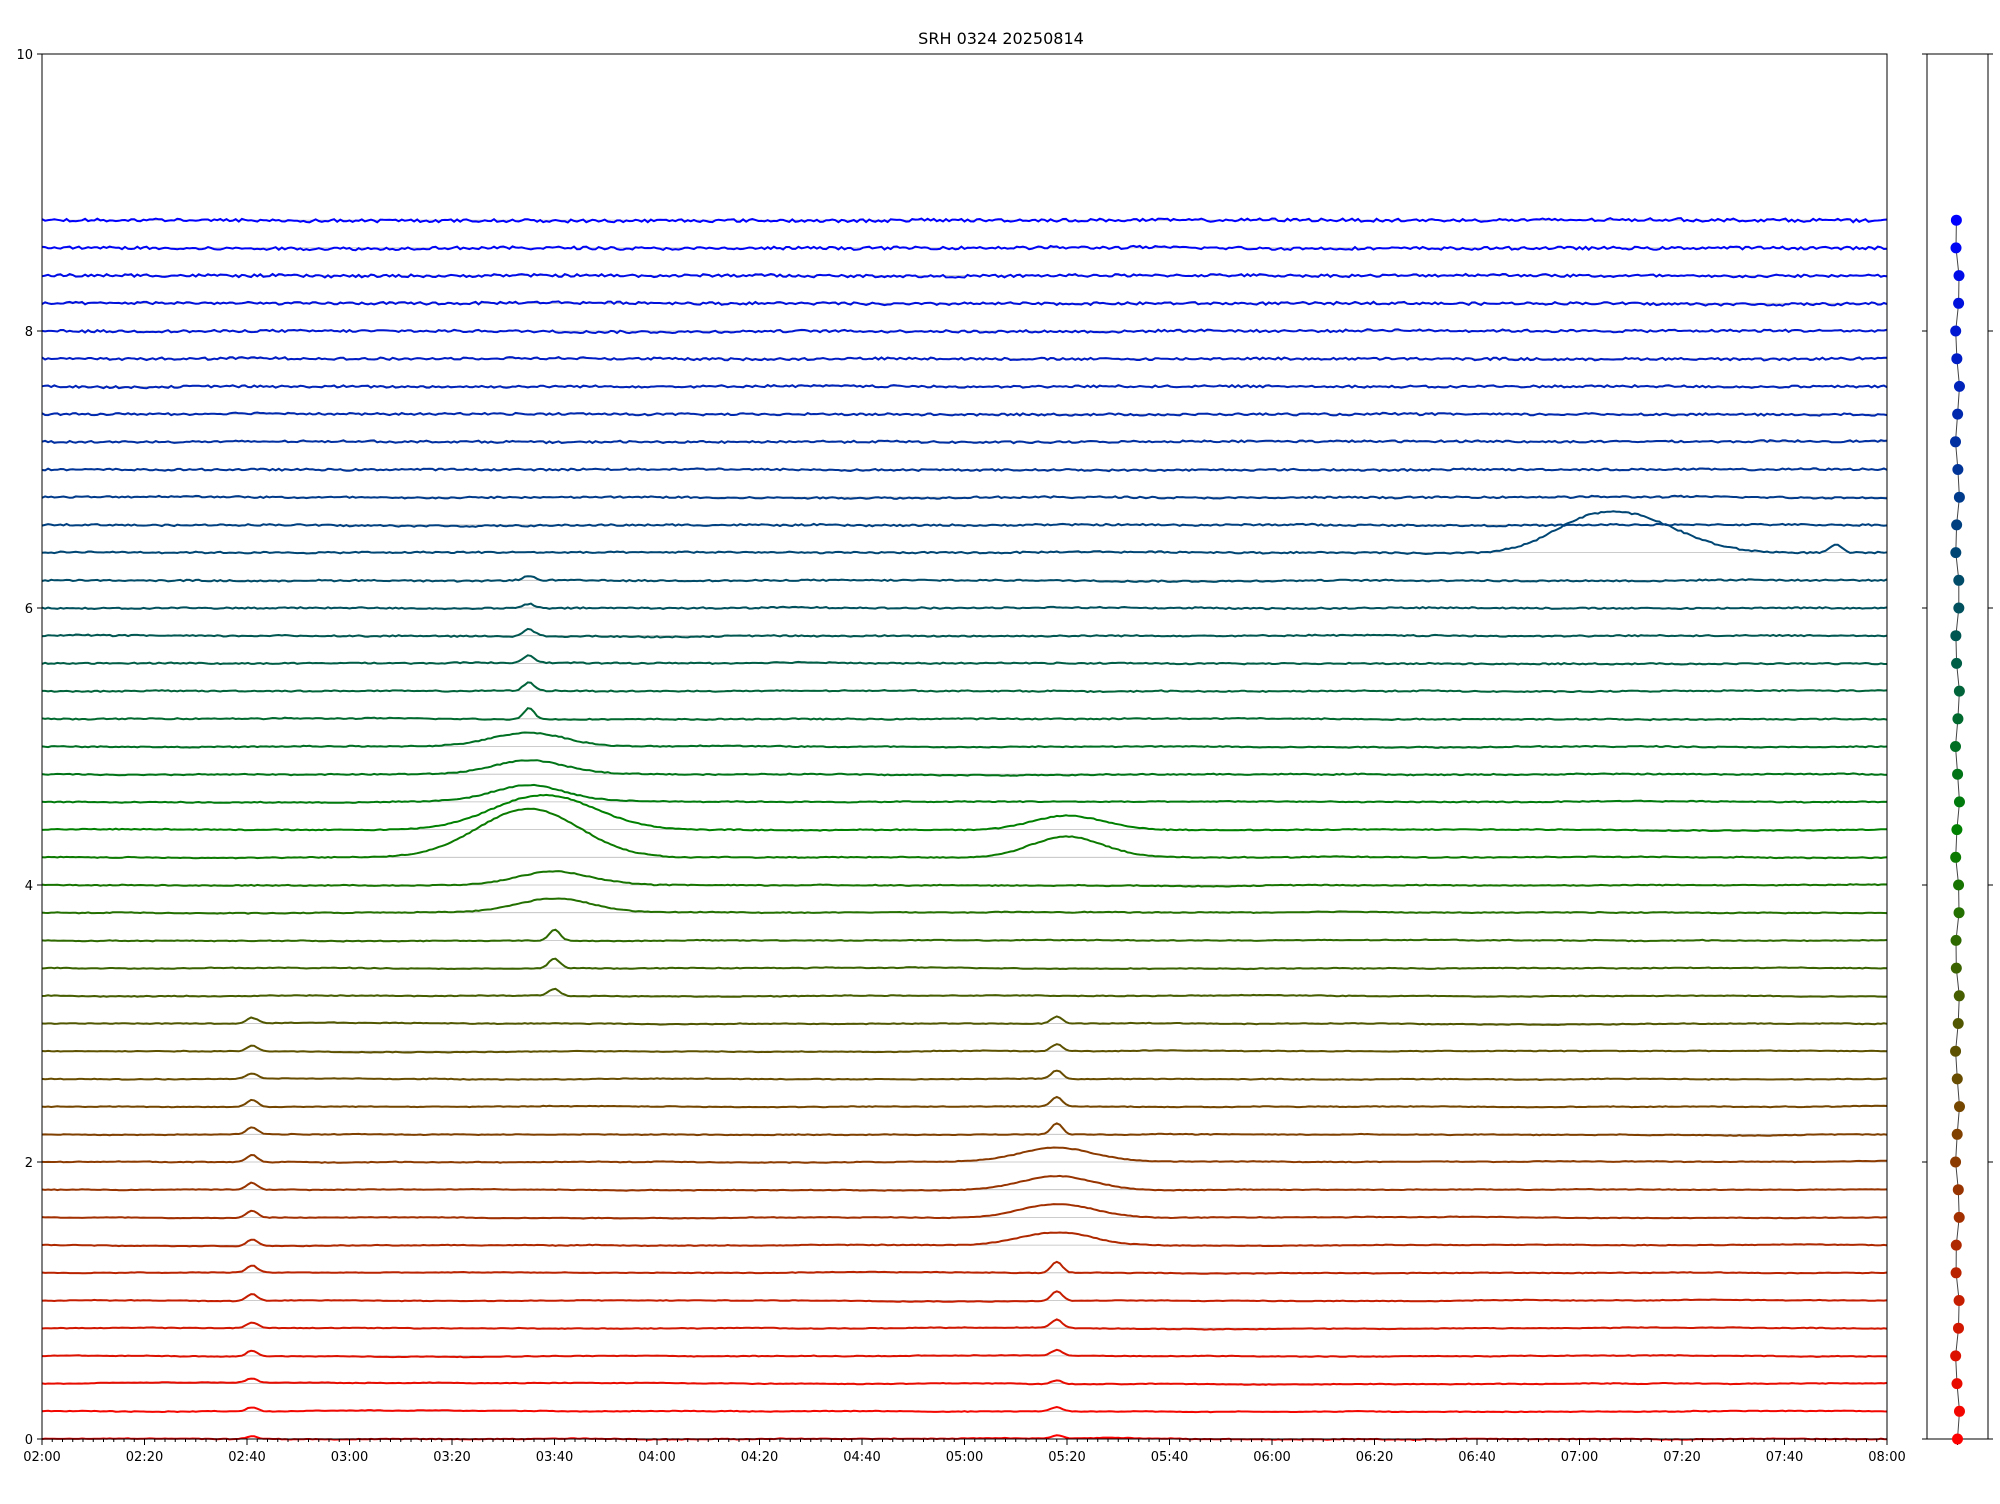  I want to click on y-tick-label: 0, so click(29, 1440).